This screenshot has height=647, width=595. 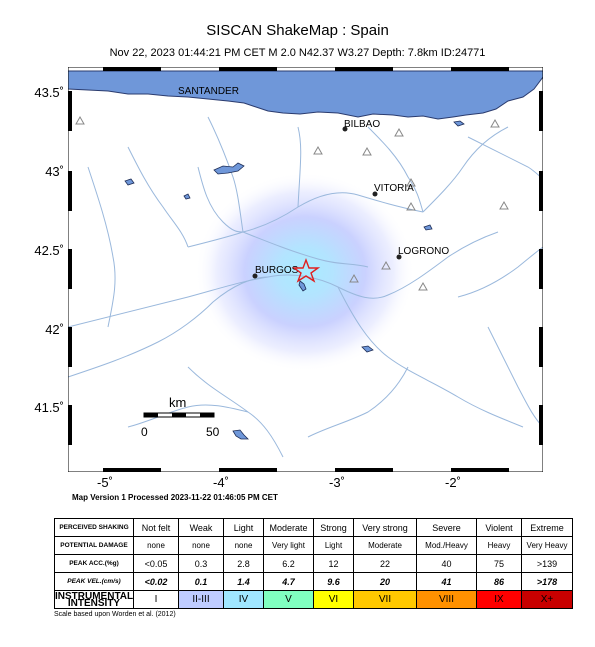 What do you see at coordinates (94, 581) in the screenshot?
I see `legend-header-vel: PEAK VEL.(cm/s)` at bounding box center [94, 581].